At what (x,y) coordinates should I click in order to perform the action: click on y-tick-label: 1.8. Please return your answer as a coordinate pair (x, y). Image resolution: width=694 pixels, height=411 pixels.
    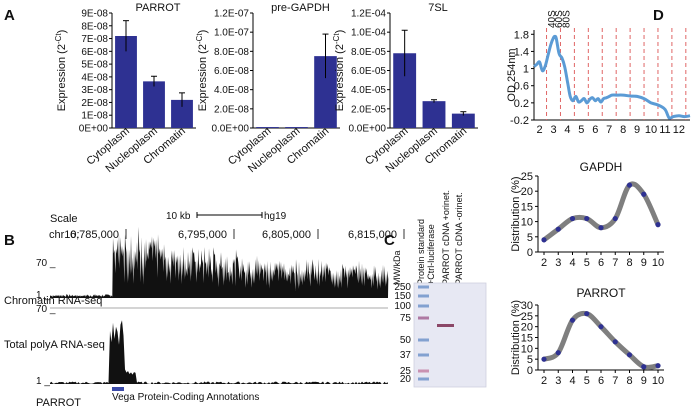
    Looking at the image, I should click on (521, 35).